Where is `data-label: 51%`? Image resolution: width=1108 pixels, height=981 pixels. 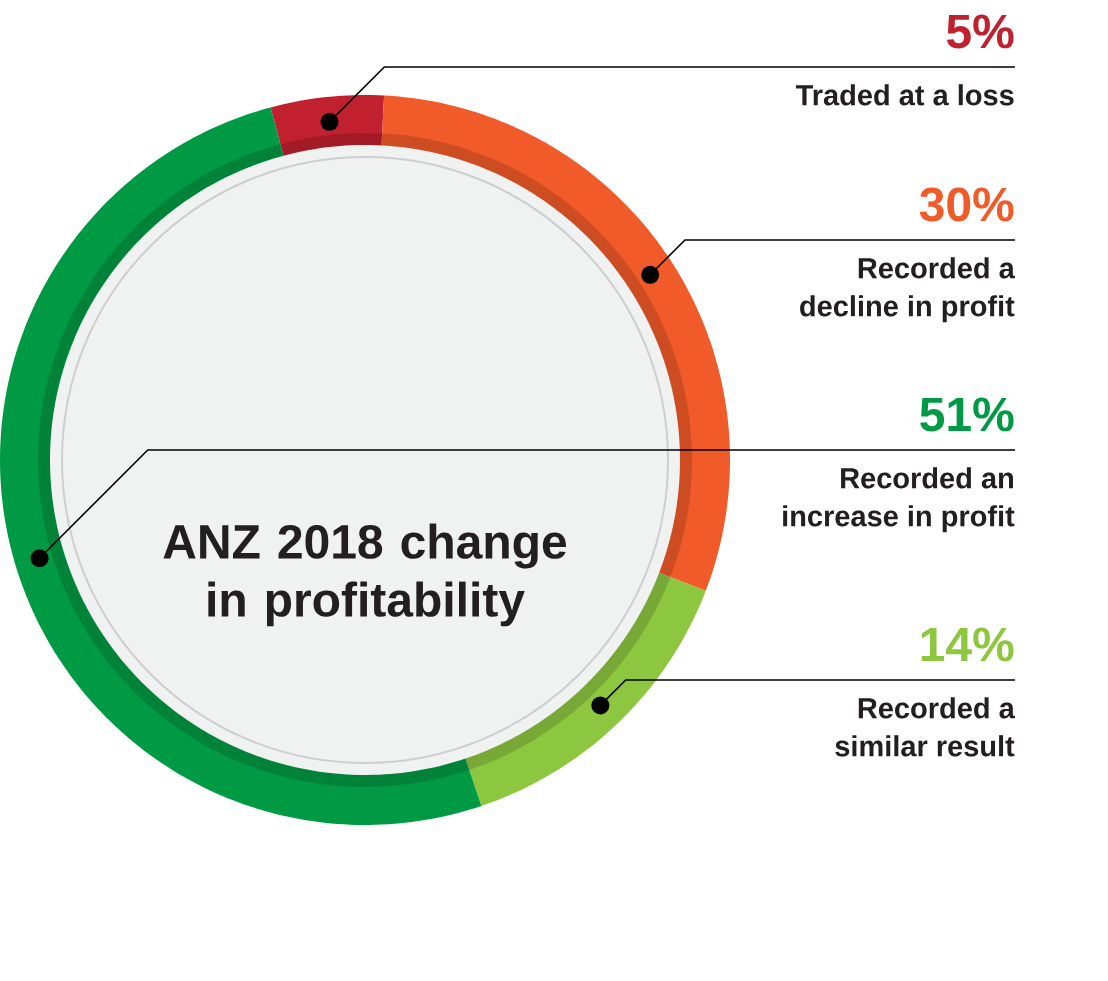 data-label: 51% is located at coordinates (967, 414).